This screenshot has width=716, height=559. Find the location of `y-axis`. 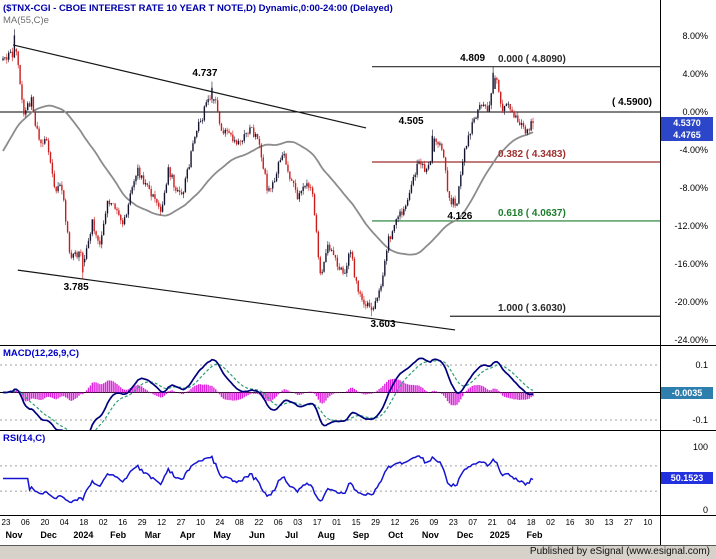

y-axis is located at coordinates (688, 272).